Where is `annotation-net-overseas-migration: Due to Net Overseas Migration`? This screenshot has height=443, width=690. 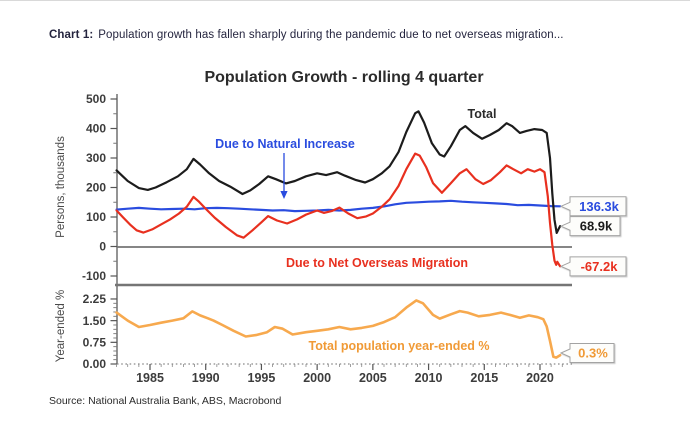 annotation-net-overseas-migration: Due to Net Overseas Migration is located at coordinates (377, 263).